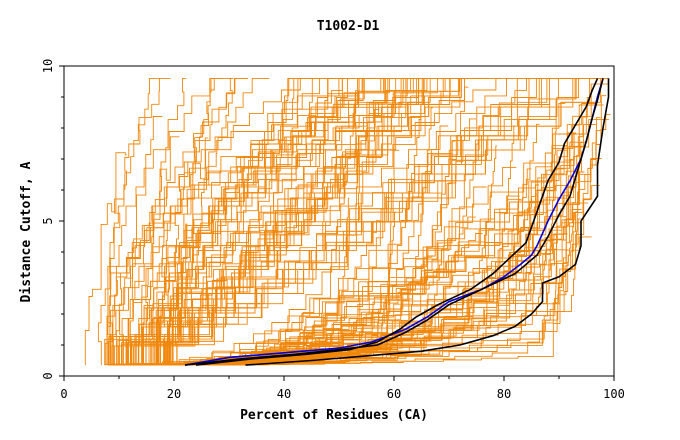 This screenshot has height=440, width=680. I want to click on x-tick-label: 80, so click(504, 394).